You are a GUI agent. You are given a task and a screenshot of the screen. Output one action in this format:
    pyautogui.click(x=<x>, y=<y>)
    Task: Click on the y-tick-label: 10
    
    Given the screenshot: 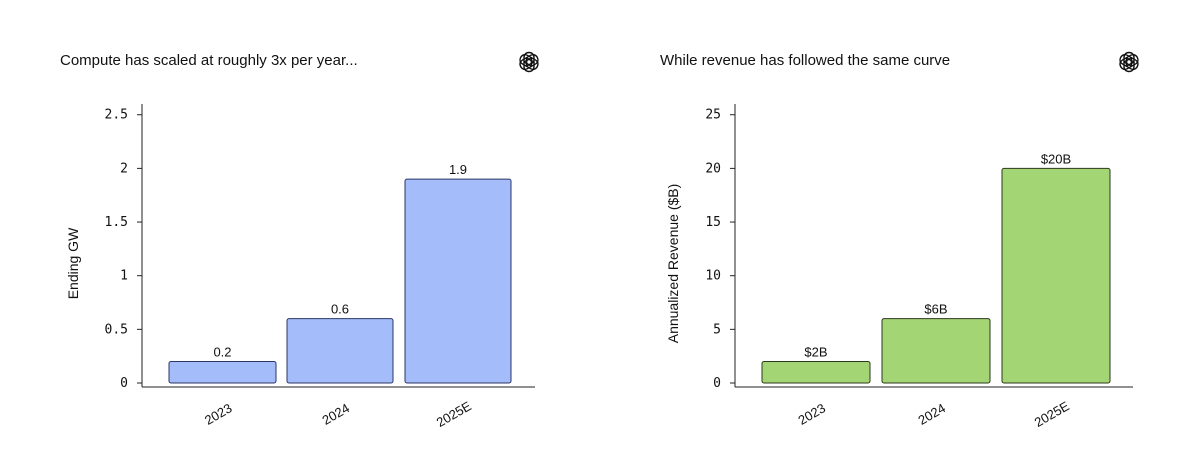 What is the action you would take?
    pyautogui.click(x=713, y=276)
    